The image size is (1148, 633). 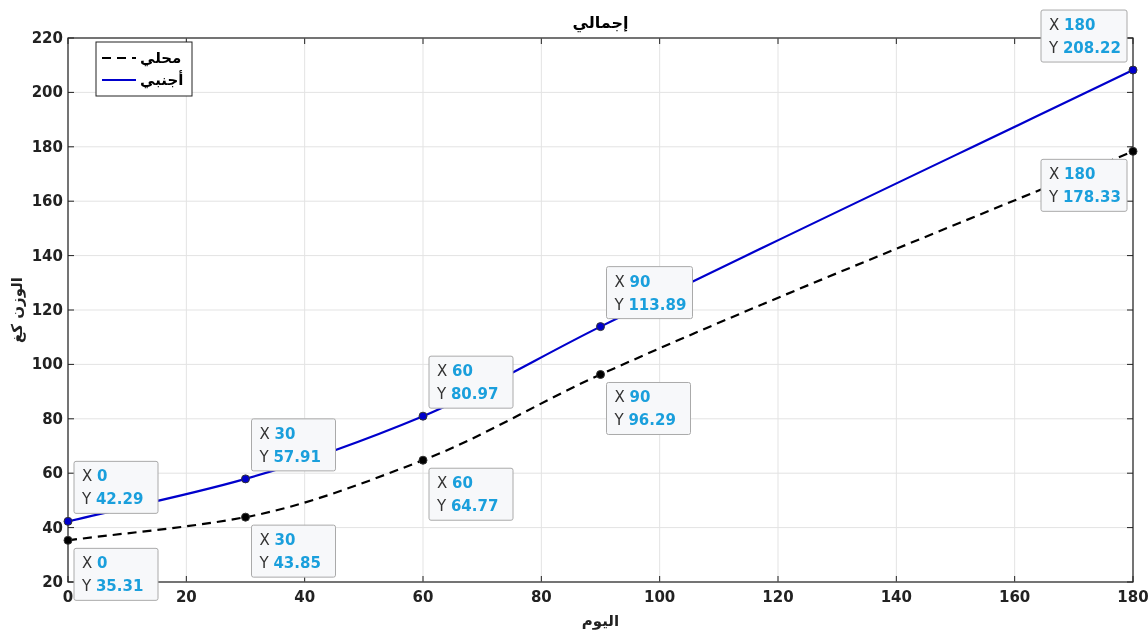 What do you see at coordinates (47, 364) in the screenshot?
I see `y-tick-label: 100` at bounding box center [47, 364].